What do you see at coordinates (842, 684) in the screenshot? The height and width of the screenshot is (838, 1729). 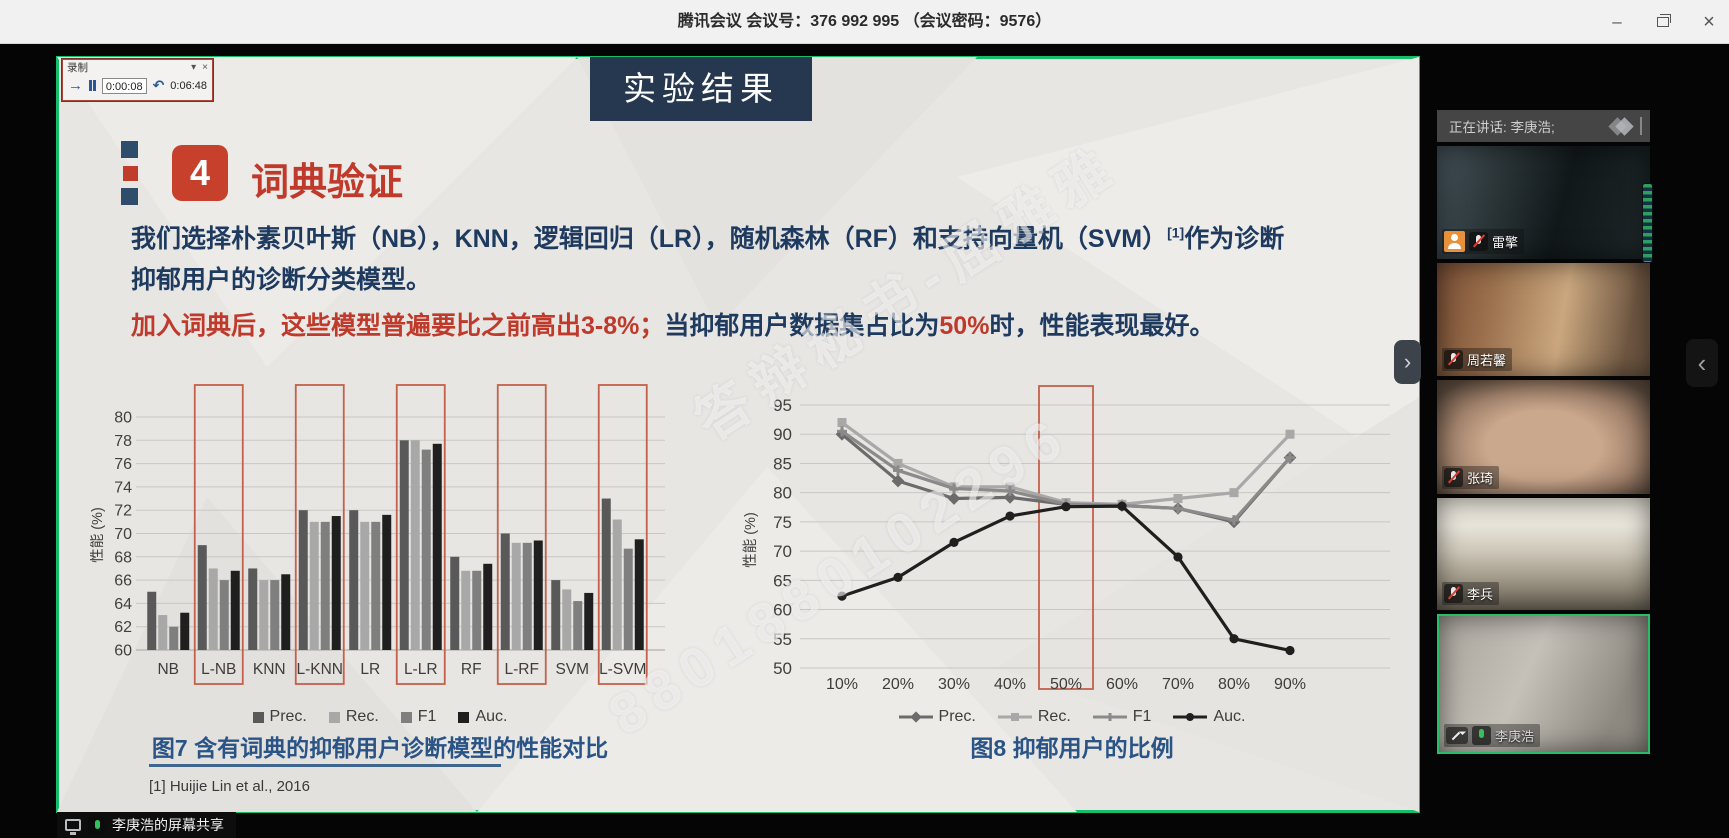 I see `svg-text: 10%` at bounding box center [842, 684].